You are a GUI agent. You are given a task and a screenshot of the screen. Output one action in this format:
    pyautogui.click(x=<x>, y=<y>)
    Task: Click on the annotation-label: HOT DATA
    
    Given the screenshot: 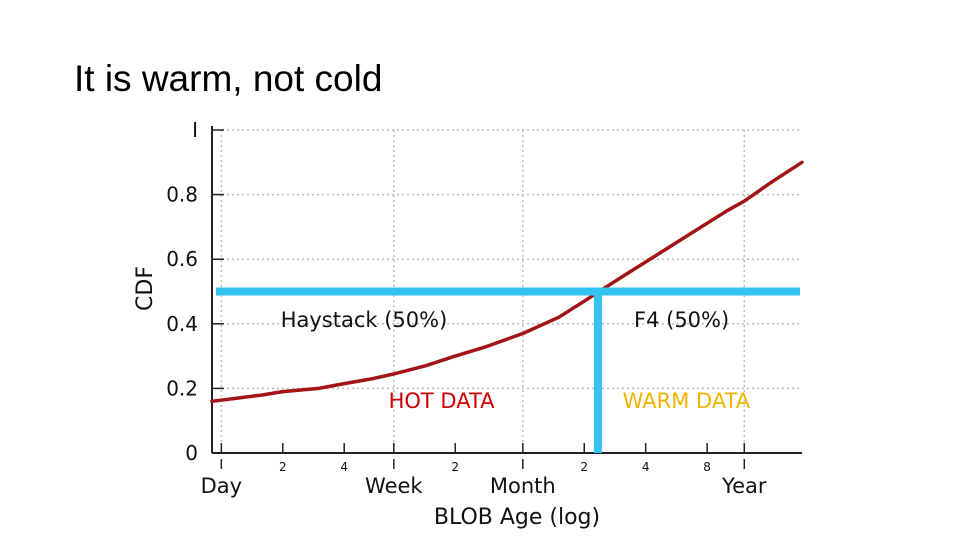 What is the action you would take?
    pyautogui.click(x=442, y=401)
    